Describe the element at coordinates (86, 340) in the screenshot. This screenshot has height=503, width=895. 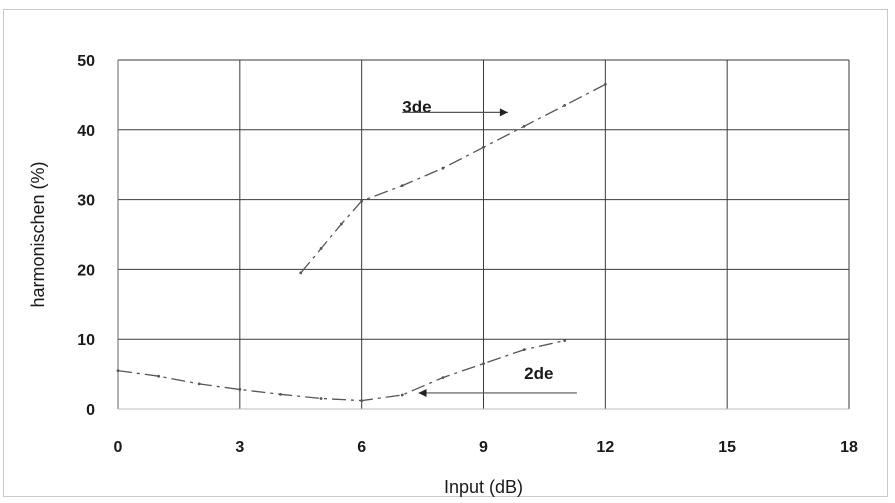
I see `y-tick-label: 10` at that location.